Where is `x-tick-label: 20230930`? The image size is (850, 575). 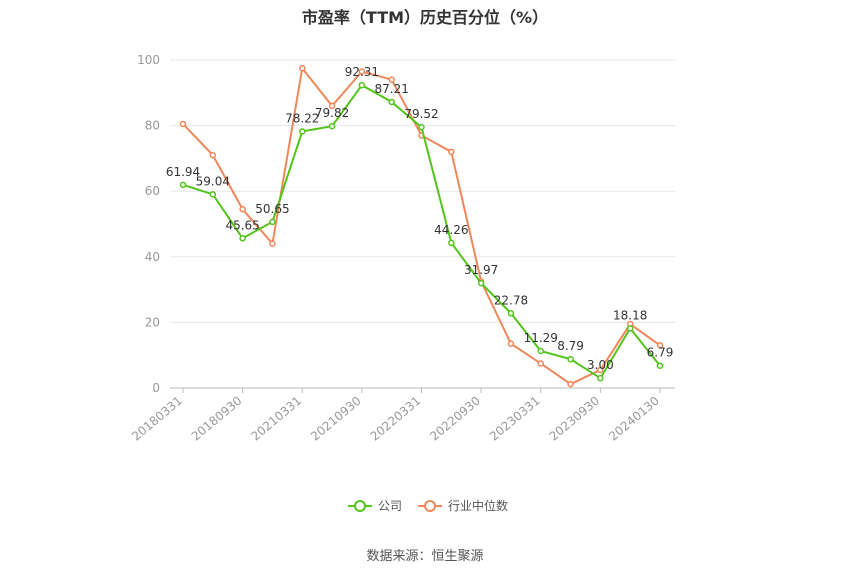 x-tick-label: 20230930 is located at coordinates (575, 419).